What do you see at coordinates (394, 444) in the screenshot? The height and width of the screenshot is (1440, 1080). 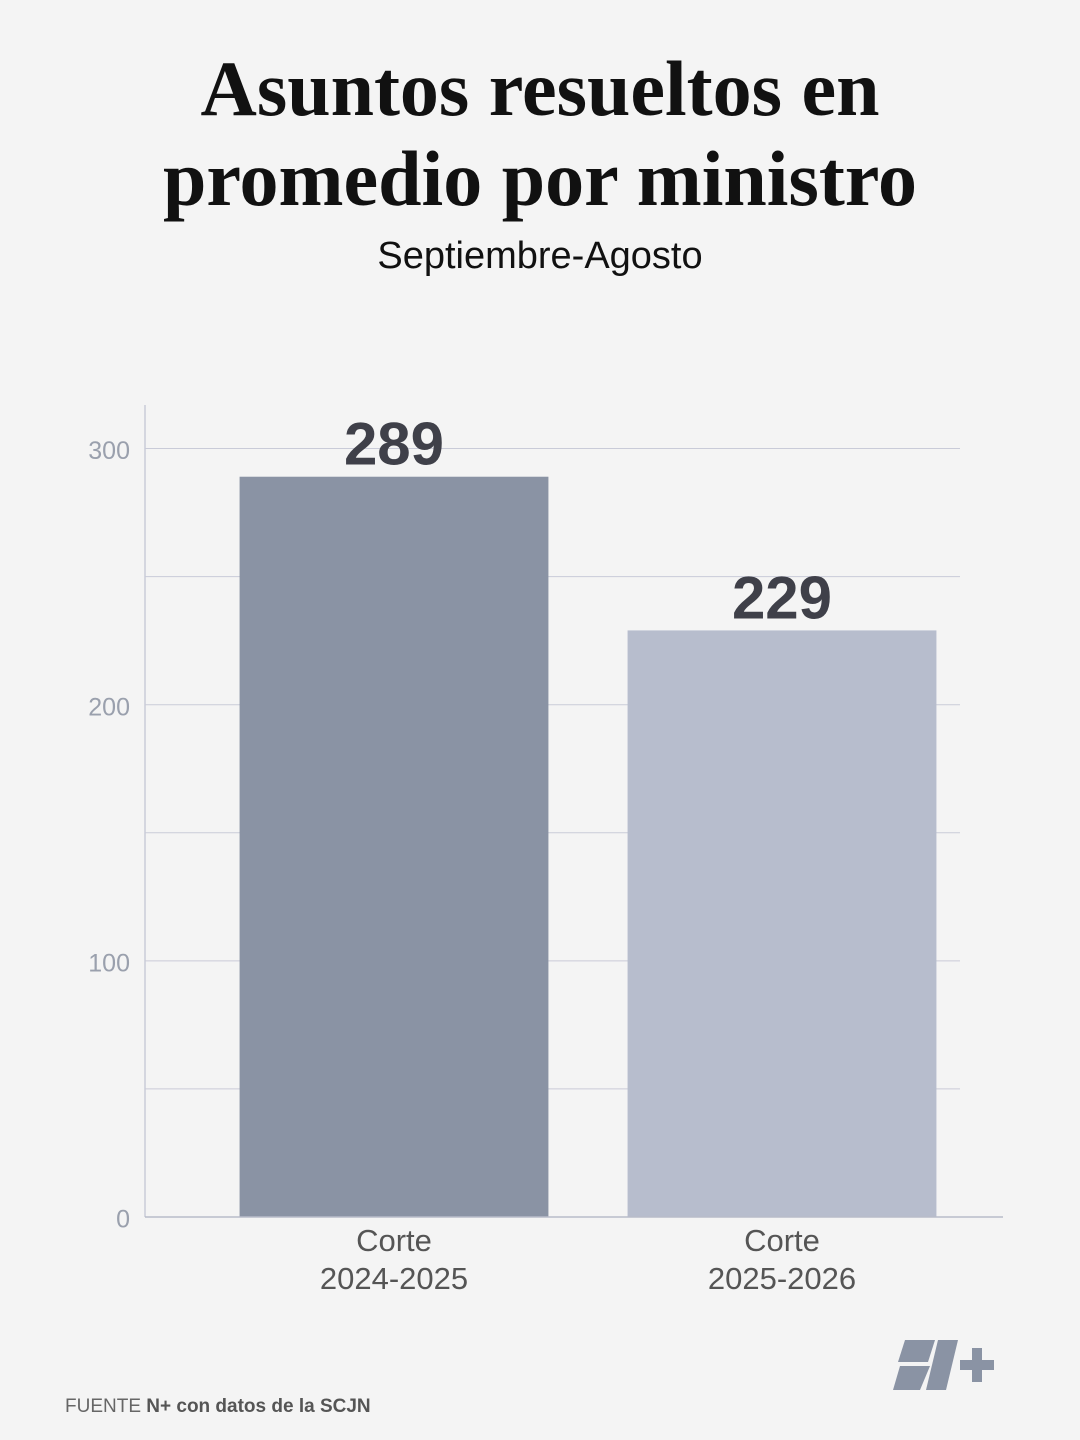 I see `value-label: 289` at bounding box center [394, 444].